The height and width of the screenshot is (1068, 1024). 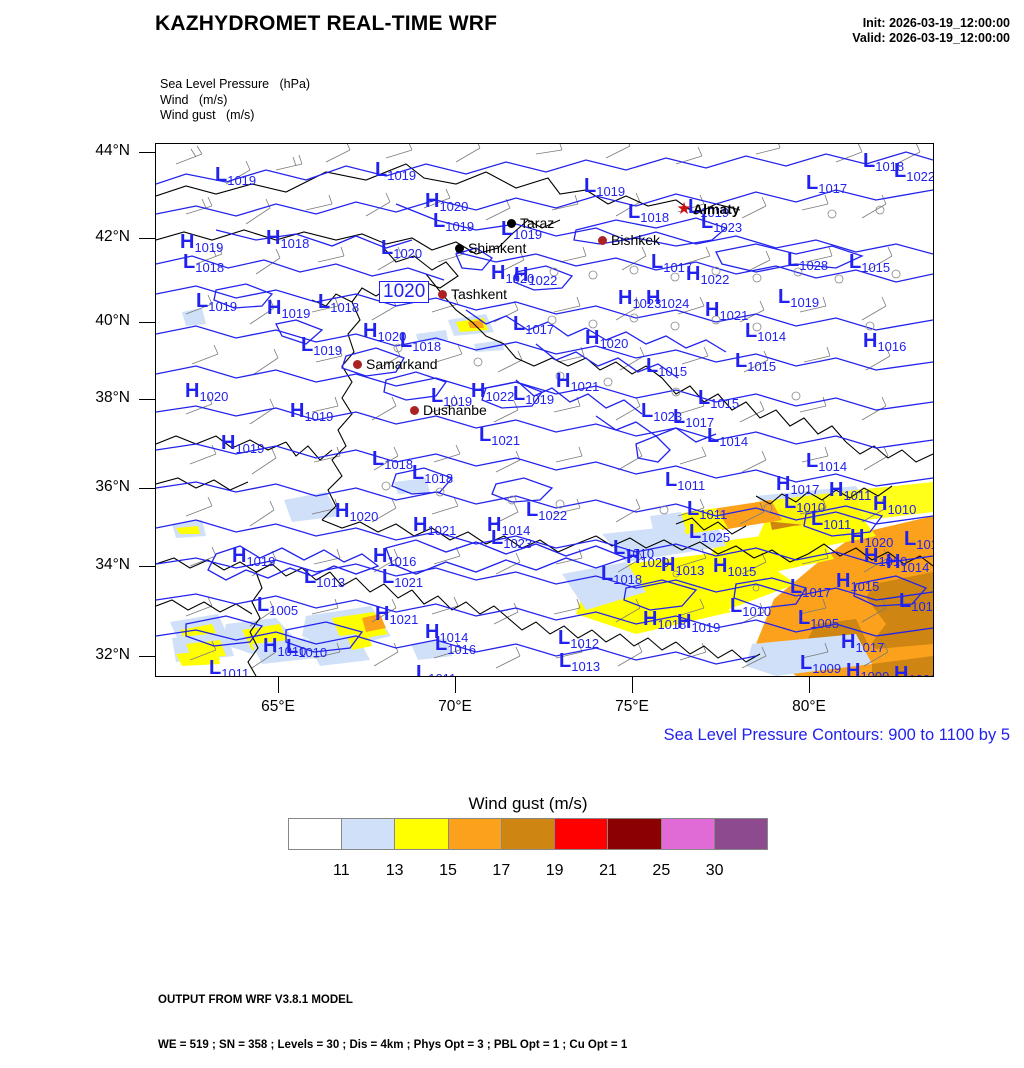 What do you see at coordinates (497, 248) in the screenshot?
I see `city-label-shimkent: Shimkent` at bounding box center [497, 248].